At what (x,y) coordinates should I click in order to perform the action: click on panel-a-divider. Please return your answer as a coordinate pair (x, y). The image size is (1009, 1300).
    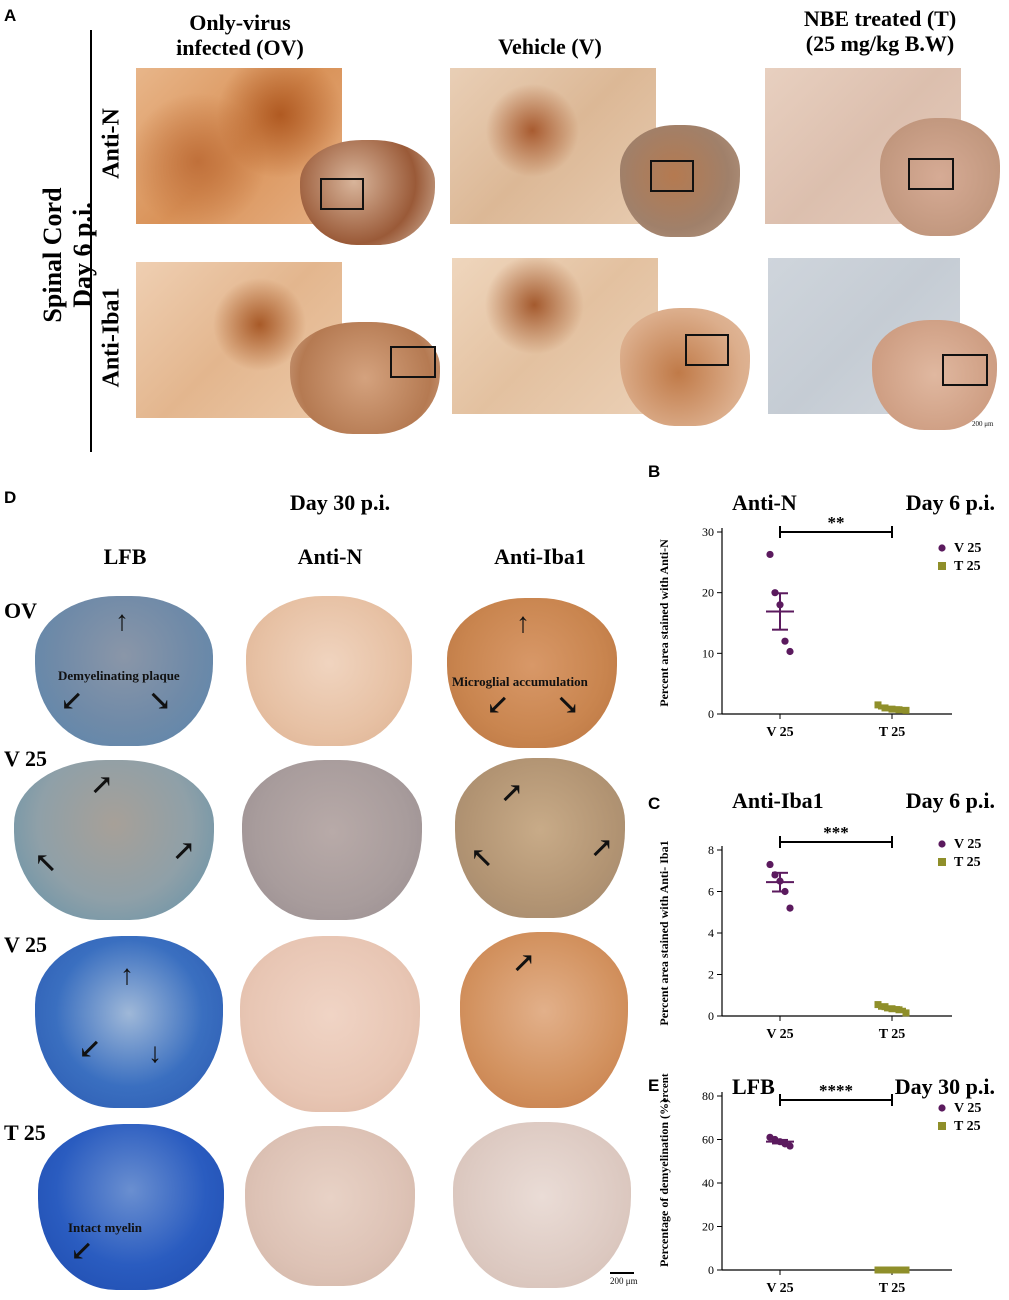
    Looking at the image, I should click on (91, 241).